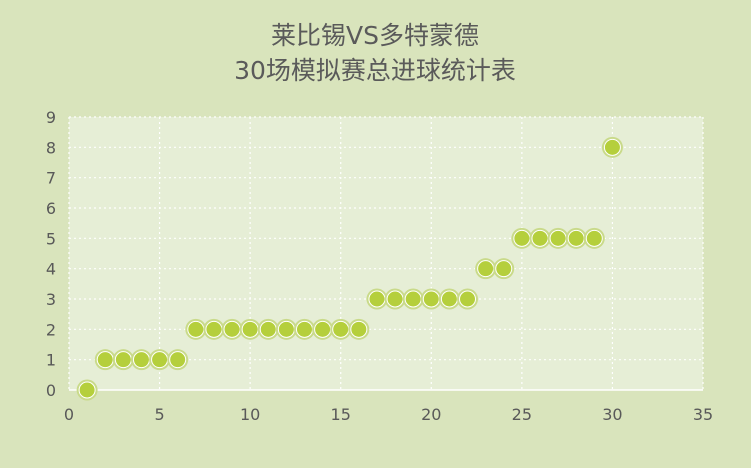 Image resolution: width=751 pixels, height=468 pixels. I want to click on x-tick-label: 35, so click(703, 414).